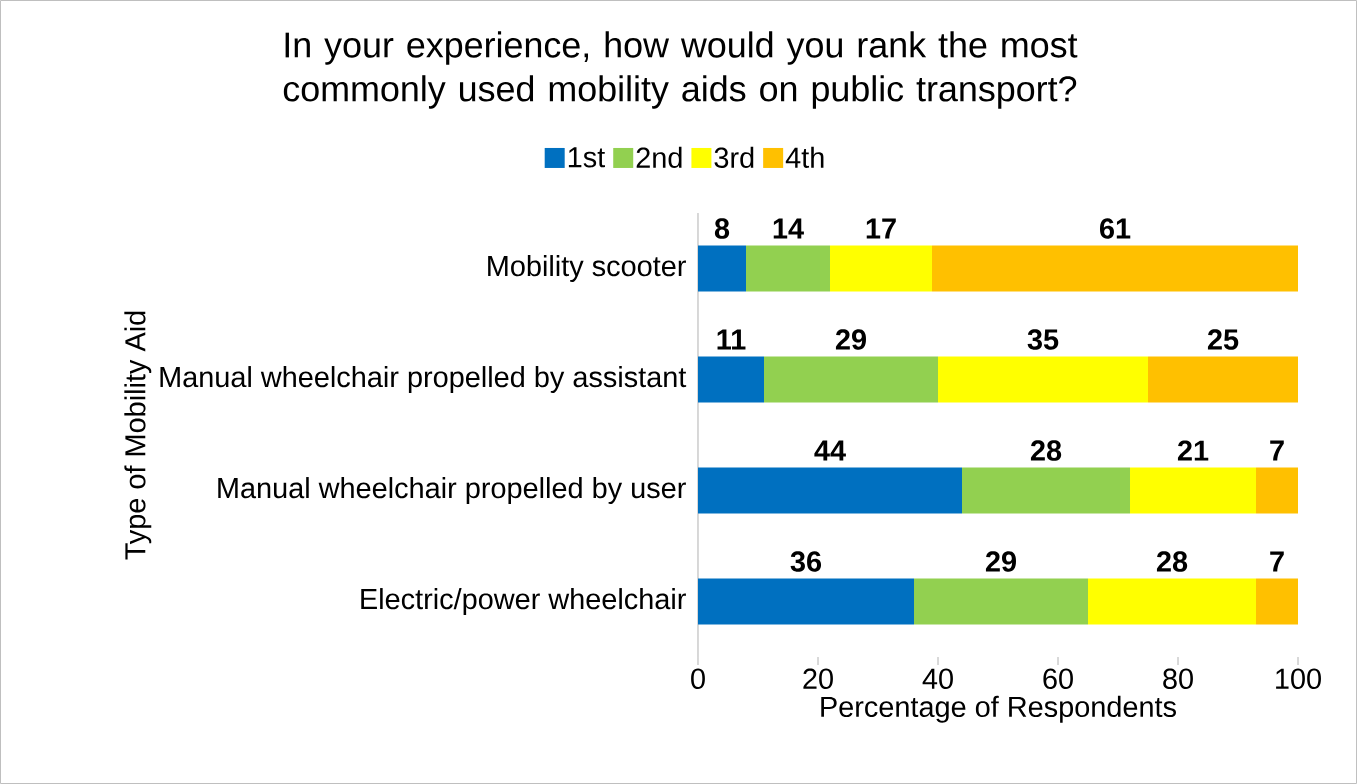 This screenshot has height=784, width=1357. Describe the element at coordinates (1223, 339) in the screenshot. I see `data-label: 25` at that location.